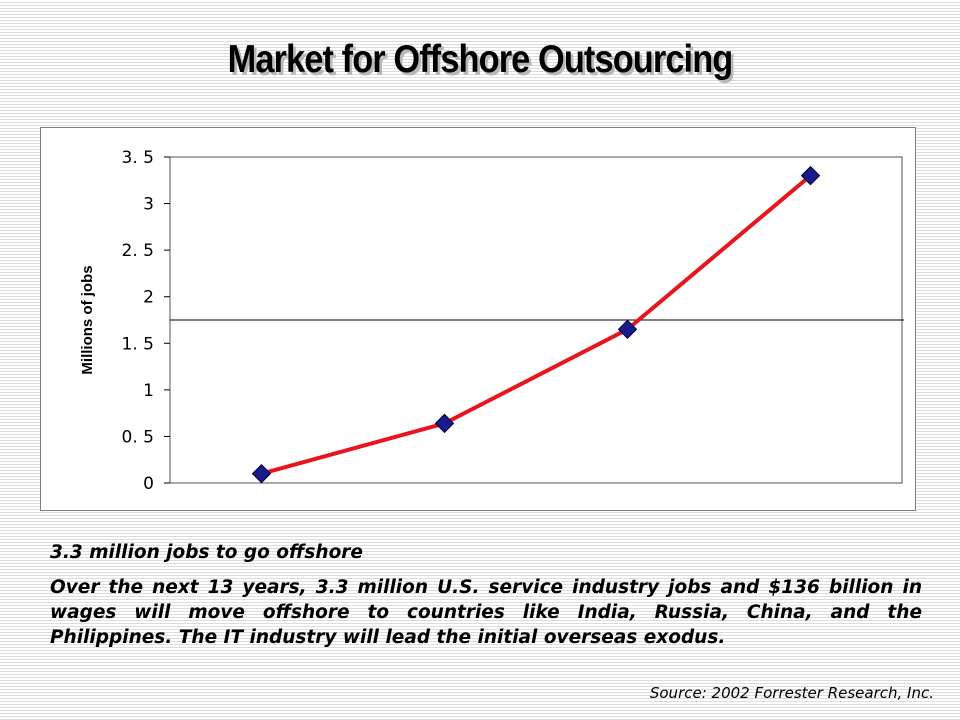  Describe the element at coordinates (148, 298) in the screenshot. I see `y-tick-label: 2` at that location.